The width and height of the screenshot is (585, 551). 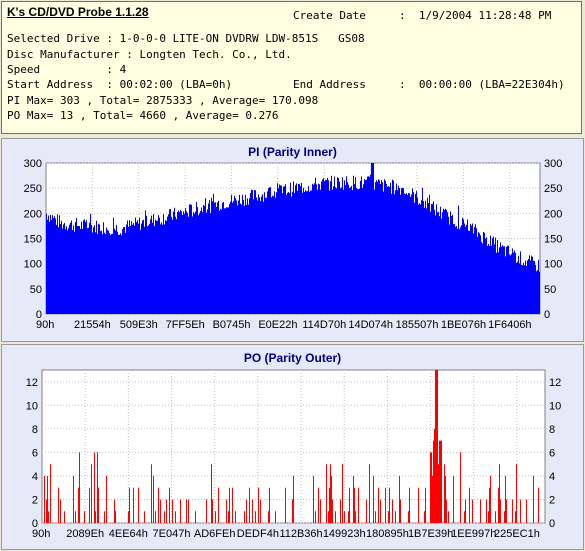 I want to click on po-ytick-right: 4, so click(x=552, y=477).